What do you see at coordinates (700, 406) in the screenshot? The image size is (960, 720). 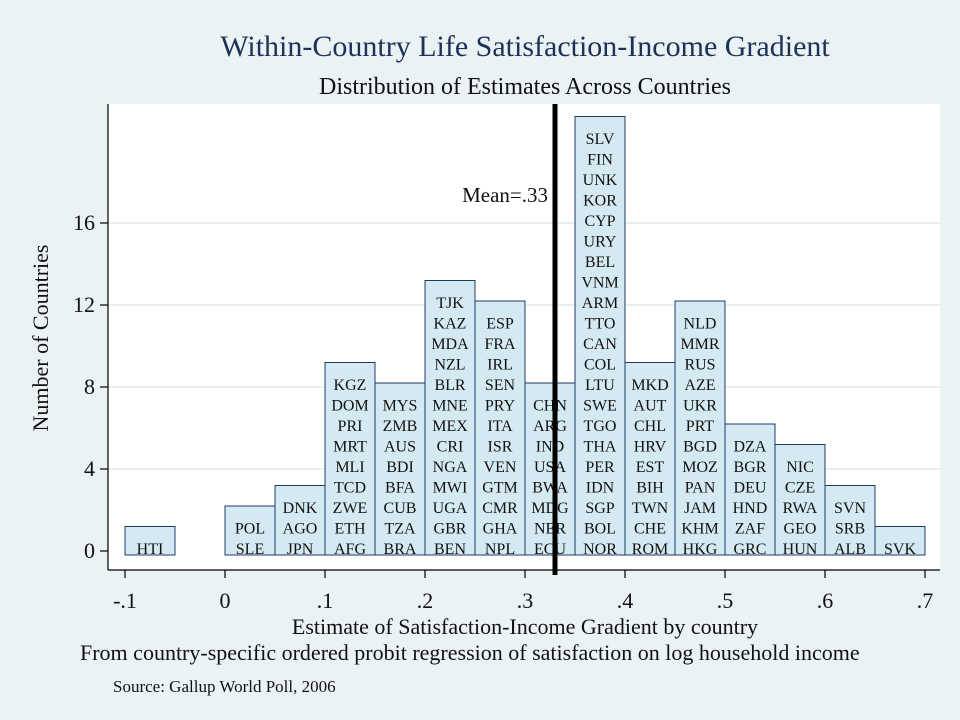 I see `country-code-label: UKR` at bounding box center [700, 406].